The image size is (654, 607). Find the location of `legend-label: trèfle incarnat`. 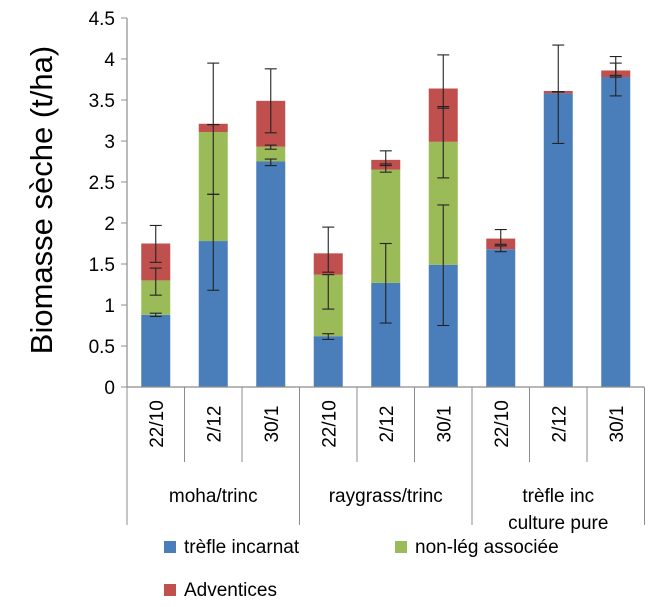

legend-label: trèfle incarnat is located at coordinates (242, 547).